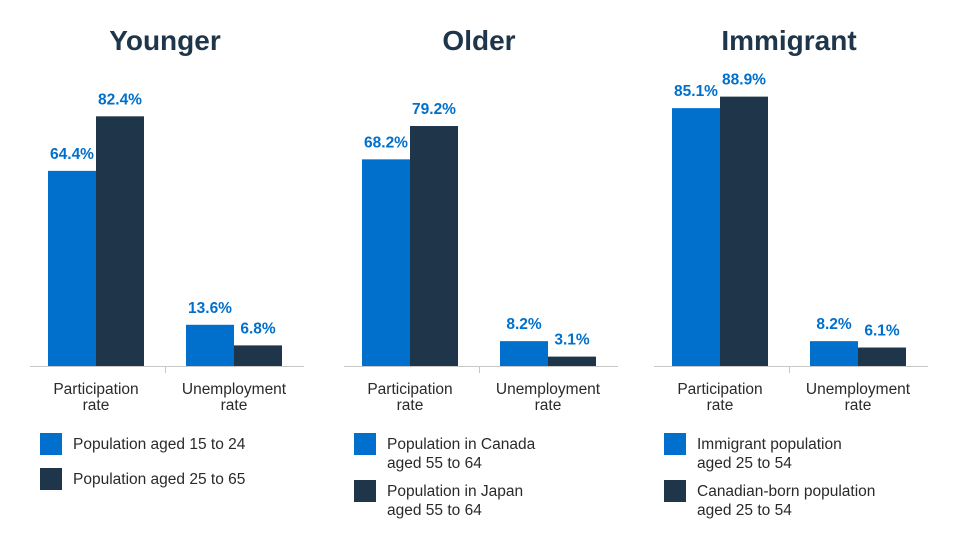 This screenshot has width=960, height=544. Describe the element at coordinates (159, 479) in the screenshot. I see `legend-label: Population aged 25 to 65` at that location.